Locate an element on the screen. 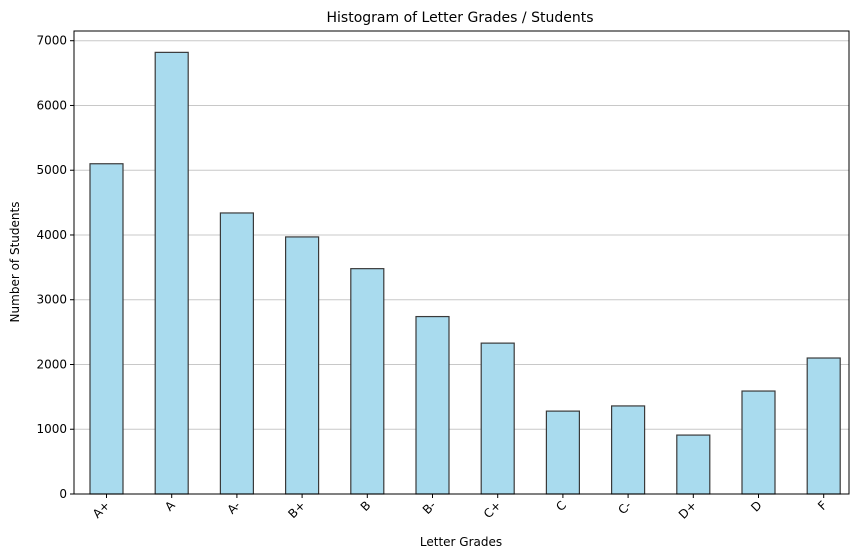 This screenshot has width=859, height=559. y-tick-label: 4000 is located at coordinates (51, 235).